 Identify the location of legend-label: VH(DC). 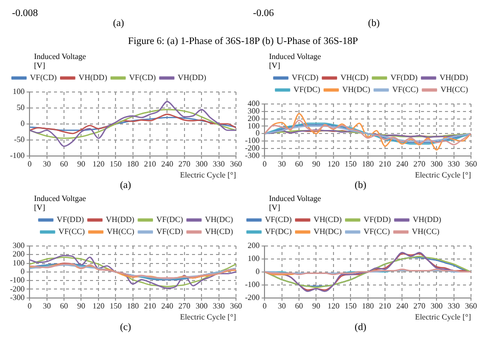
(356, 89).